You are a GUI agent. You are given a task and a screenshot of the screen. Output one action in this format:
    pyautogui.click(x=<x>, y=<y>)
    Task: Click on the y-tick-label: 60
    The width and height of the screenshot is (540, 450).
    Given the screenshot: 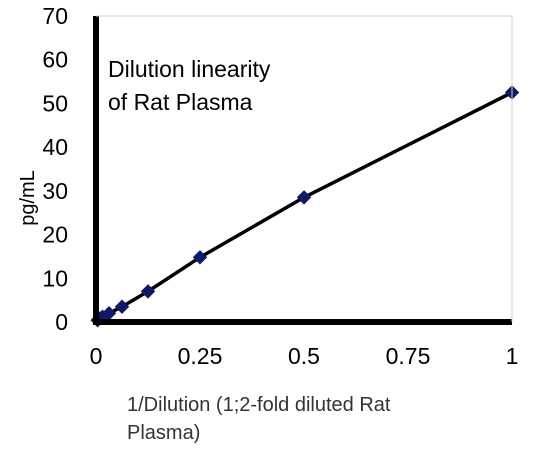 What is the action you would take?
    pyautogui.click(x=55, y=60)
    